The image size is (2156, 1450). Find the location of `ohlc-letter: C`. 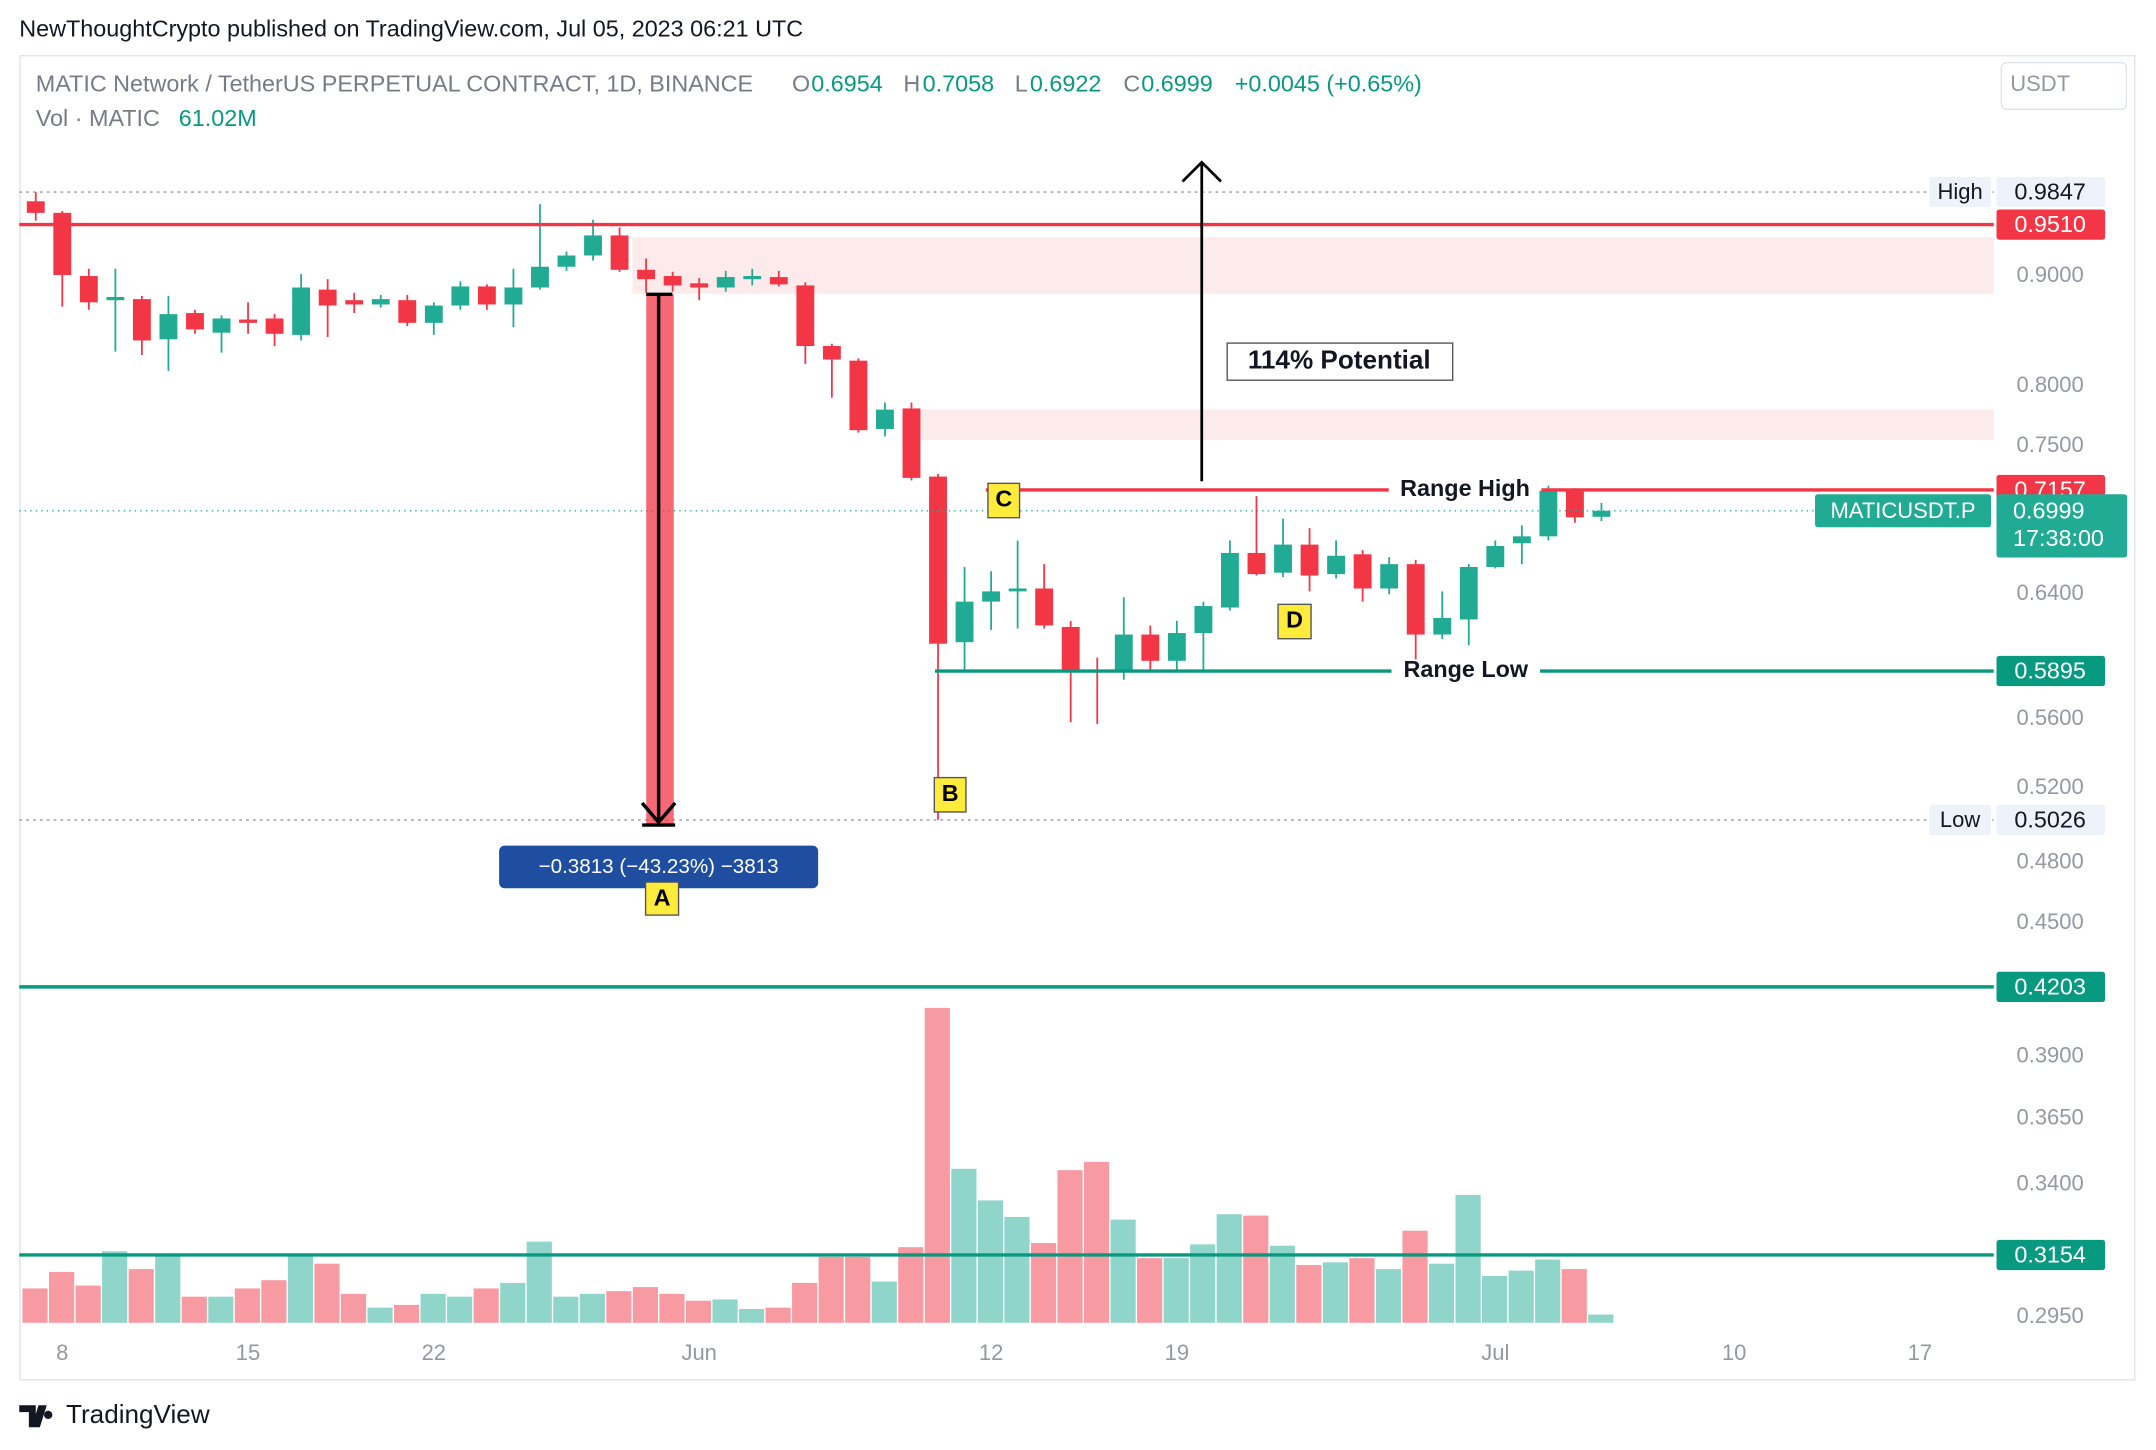

ohlc-letter: C is located at coordinates (1131, 83).